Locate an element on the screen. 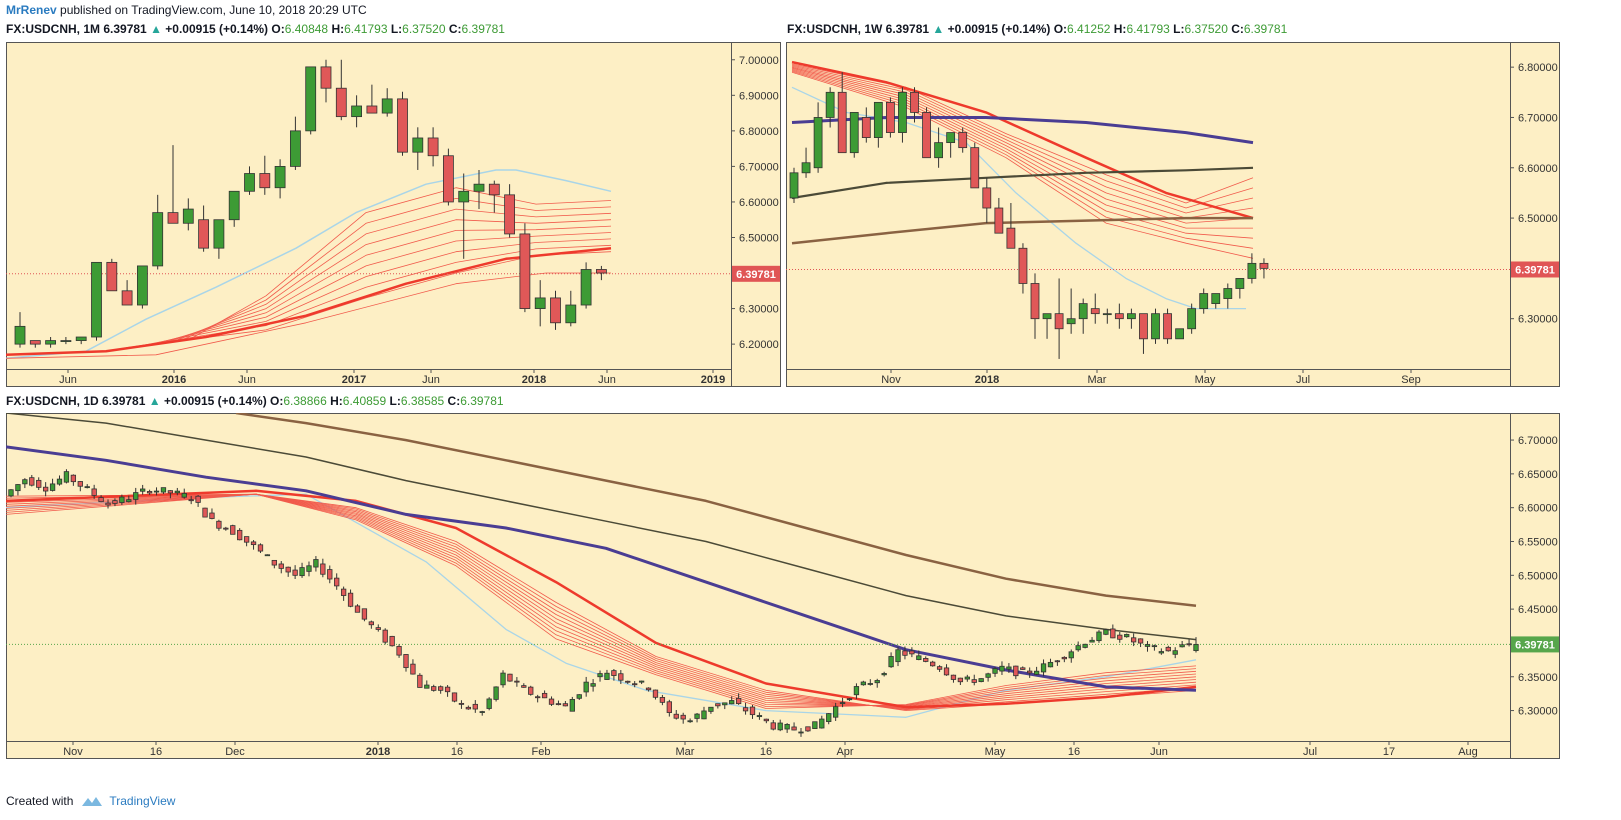 Image resolution: width=1621 pixels, height=820 pixels. ema-thick-line is located at coordinates (1022, 140).